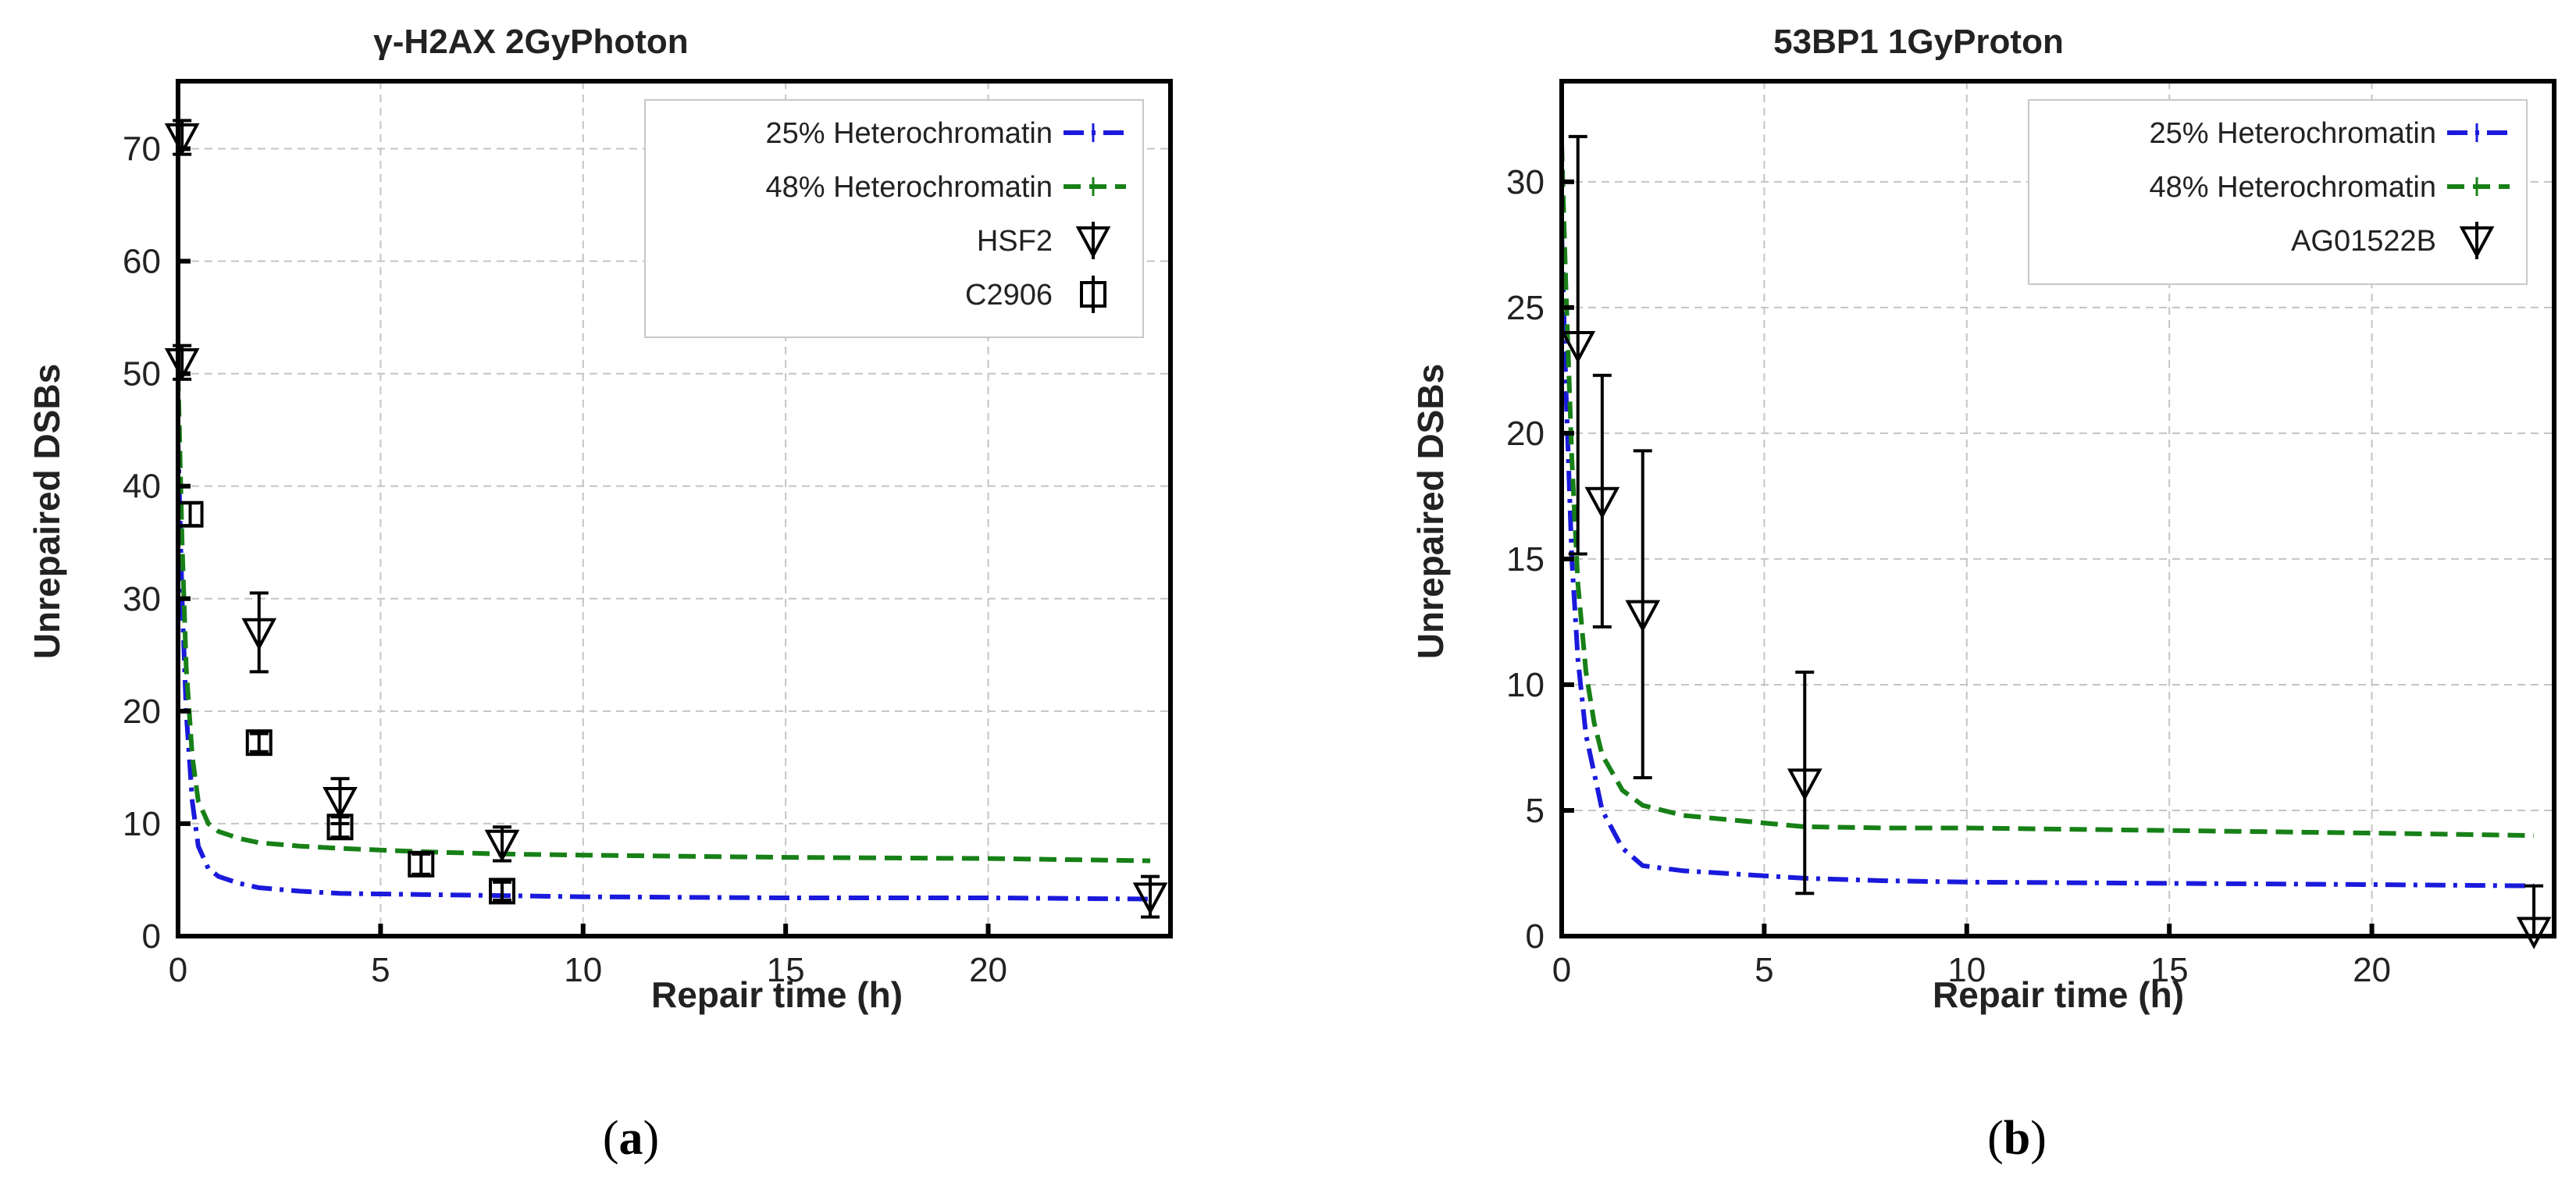 This screenshot has width=2576, height=1193. I want to click on y-tick-label: 25, so click(1526, 308).